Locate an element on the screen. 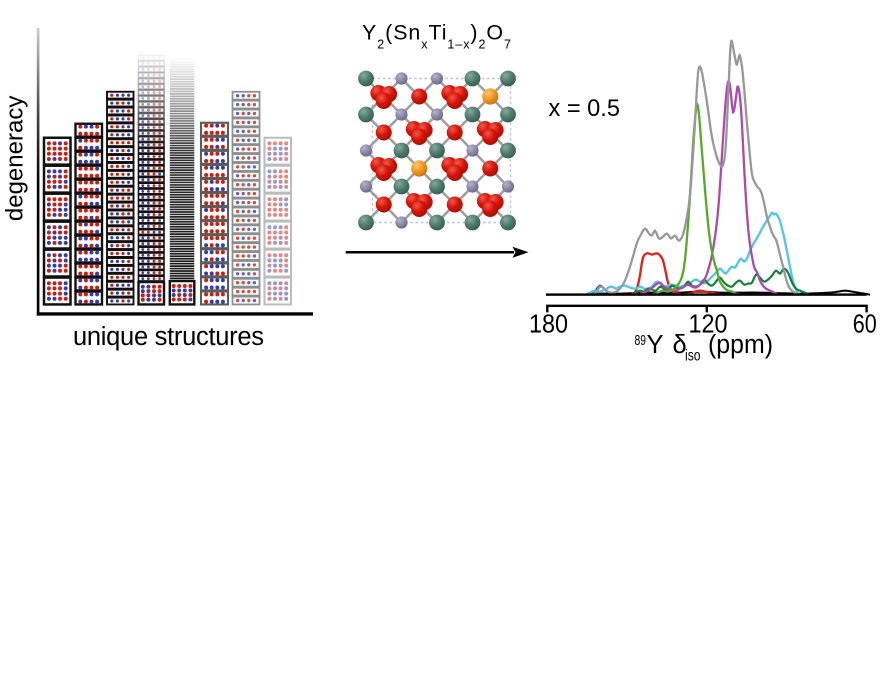 This screenshot has width=880, height=687. svg-text: δ is located at coordinates (680, 345).